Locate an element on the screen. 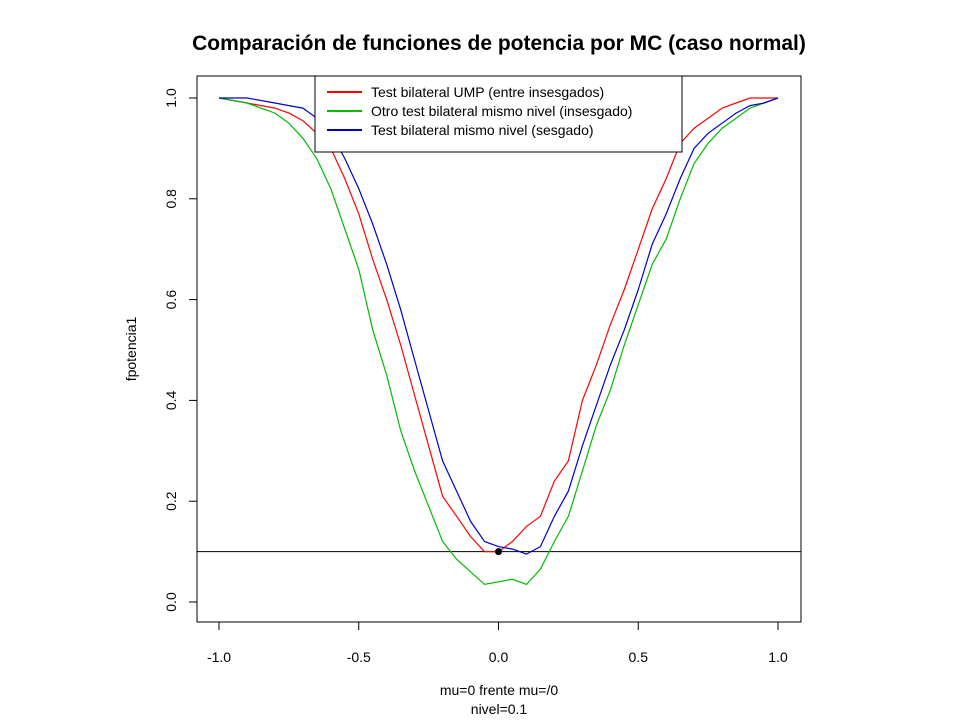 This screenshot has width=960, height=720. x-tick-label: -0.5 is located at coordinates (359, 657).